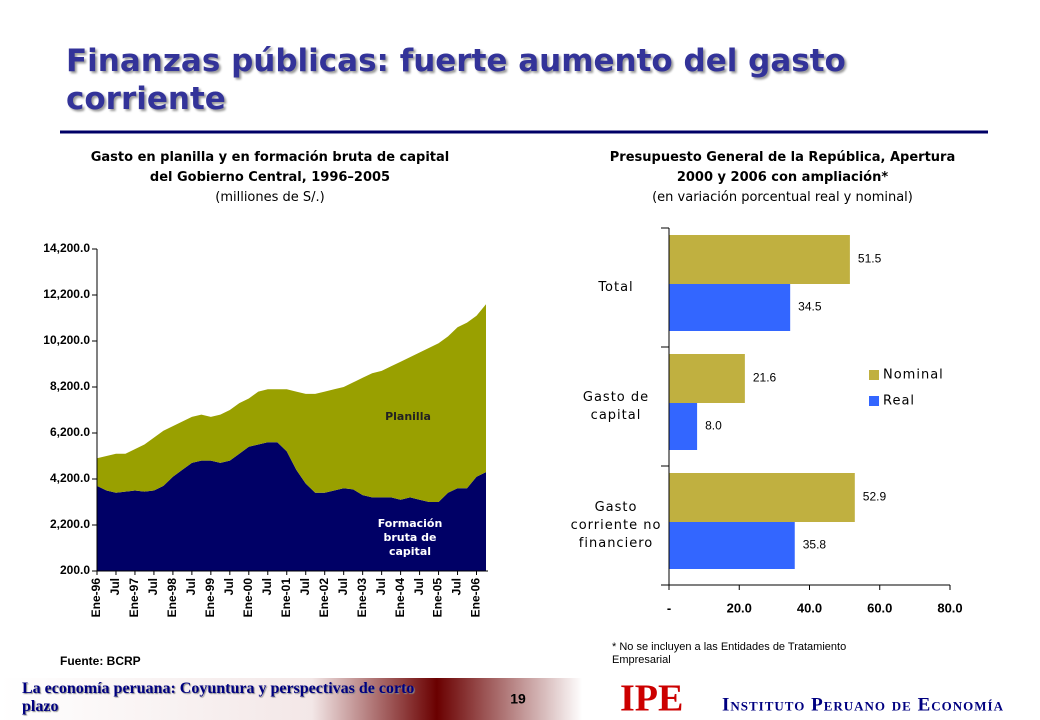 The width and height of the screenshot is (1040, 720). I want to click on chart1-subtitle: (milliones de S/.), so click(270, 197).